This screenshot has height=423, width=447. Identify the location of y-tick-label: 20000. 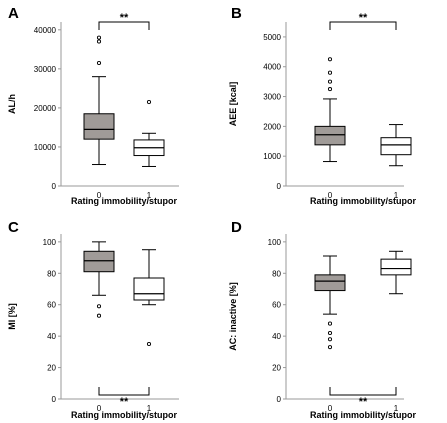
(45, 108).